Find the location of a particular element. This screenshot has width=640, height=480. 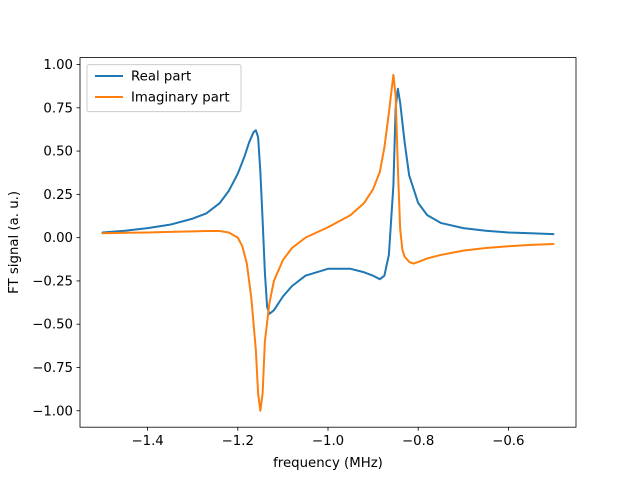

y-tick-label: −0.25 is located at coordinates (52, 281).